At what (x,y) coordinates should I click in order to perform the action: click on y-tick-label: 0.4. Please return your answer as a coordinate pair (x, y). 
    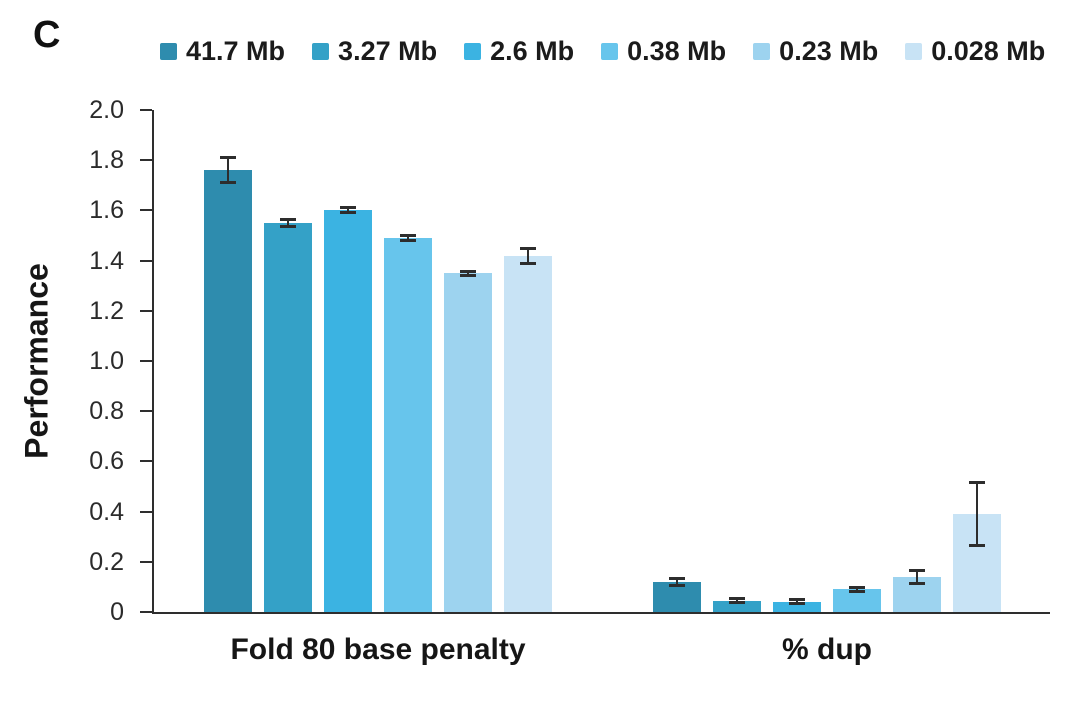
    Looking at the image, I should click on (106, 511).